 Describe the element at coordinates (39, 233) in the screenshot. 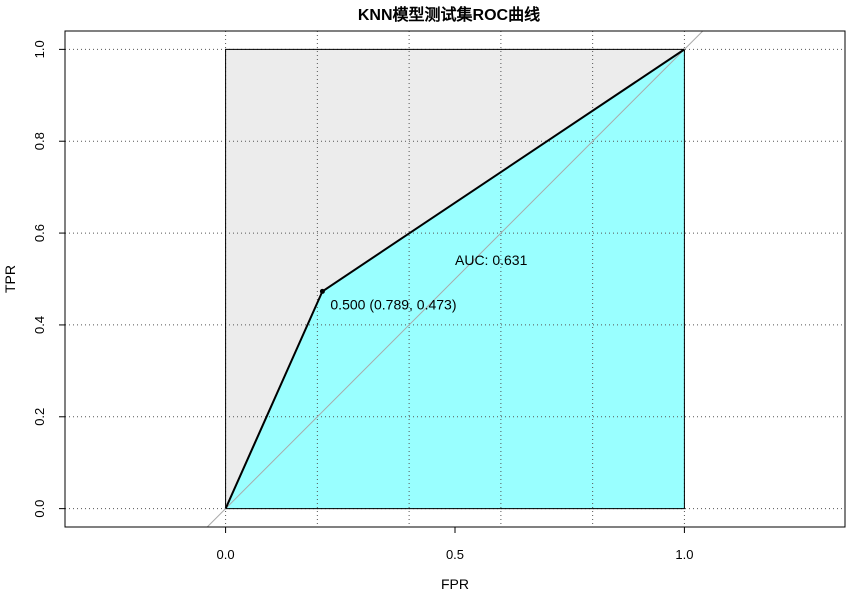

I see `y-tick-label: 0.6` at that location.